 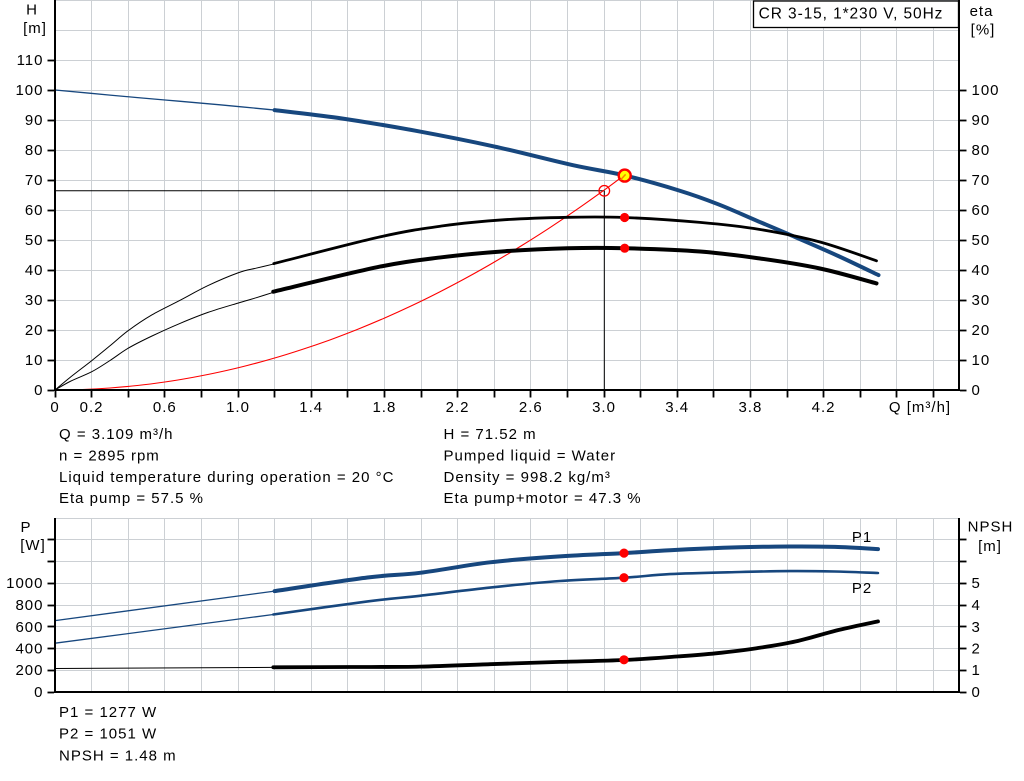 I want to click on svg-text: Q = 3.109 m³/h, so click(x=116, y=434).